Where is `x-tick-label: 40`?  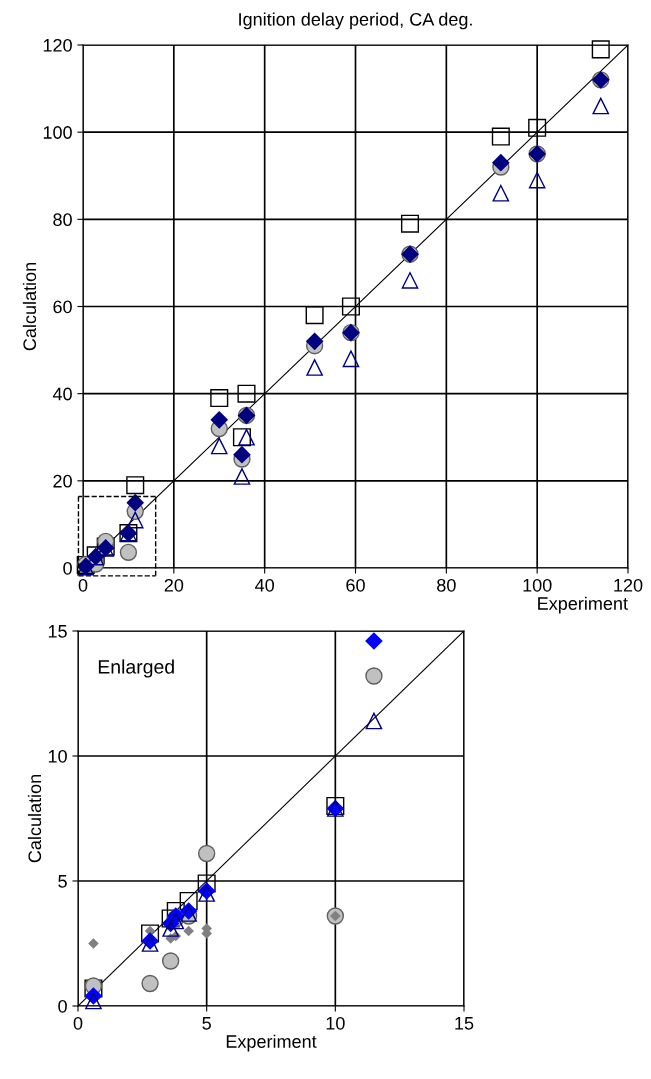 x-tick-label: 40 is located at coordinates (264, 585).